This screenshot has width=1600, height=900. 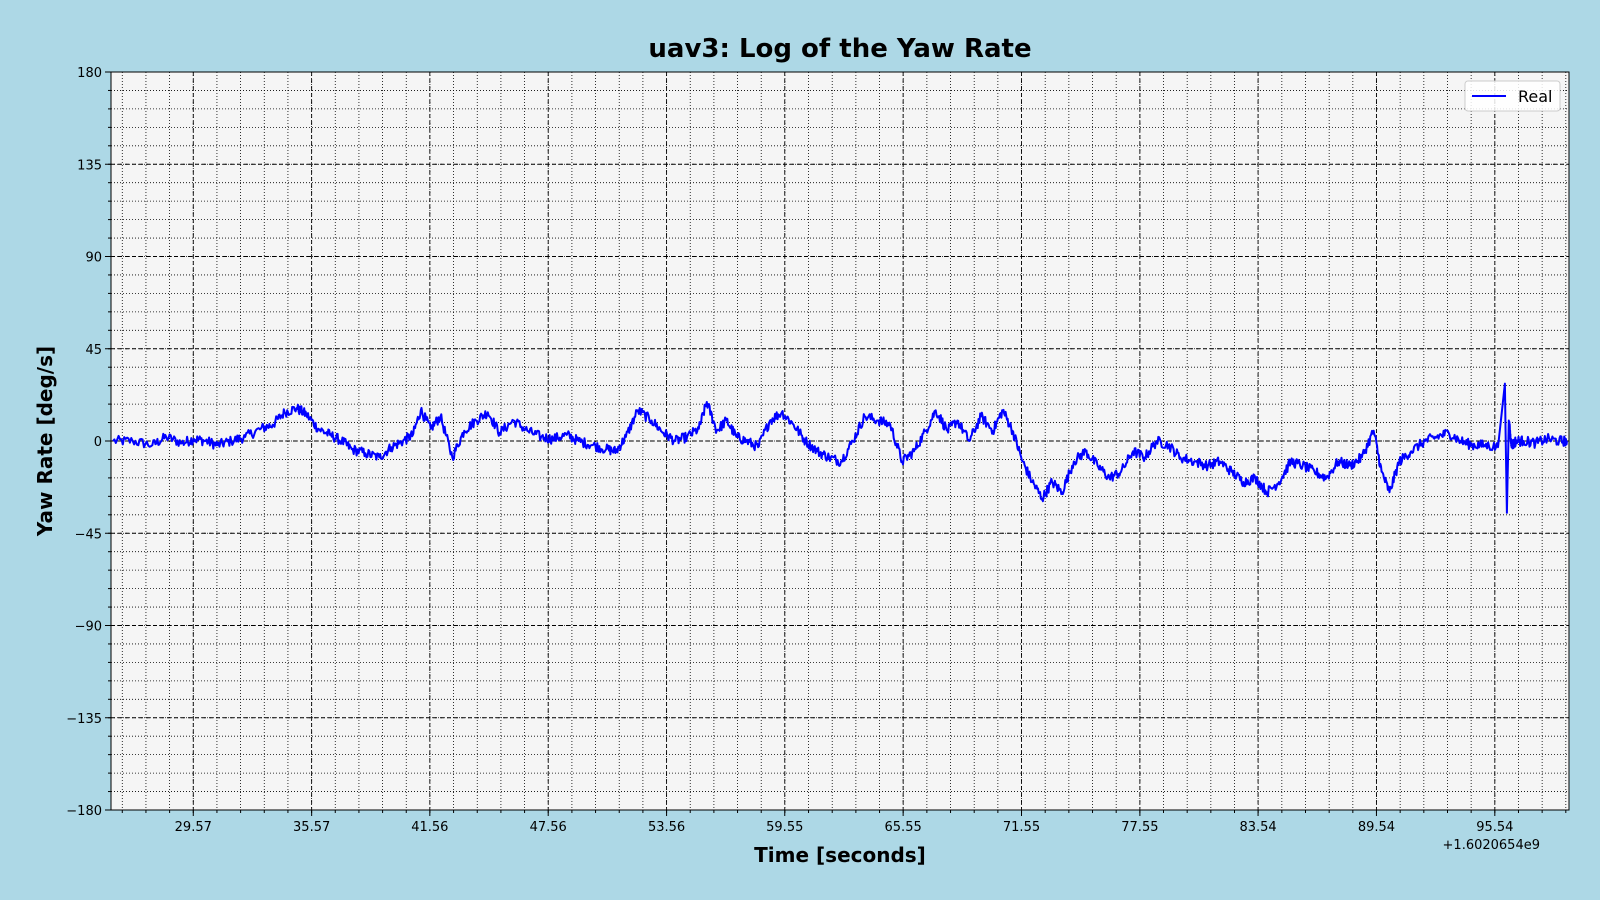 What do you see at coordinates (666, 827) in the screenshot?
I see `x-tick-label: 53.56` at bounding box center [666, 827].